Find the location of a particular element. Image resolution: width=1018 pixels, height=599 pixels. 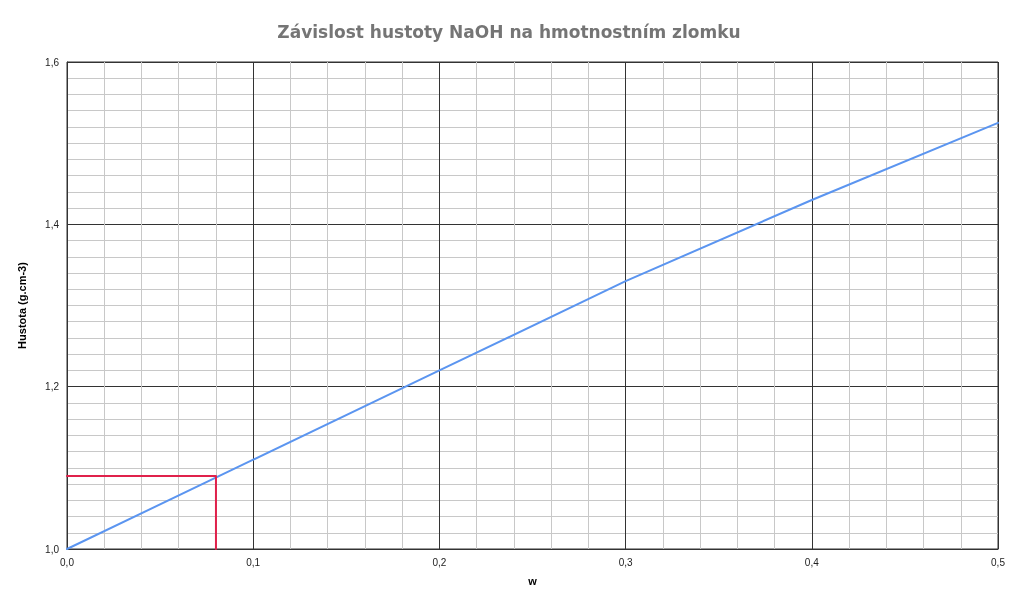

y-tick-label: 1,2 is located at coordinates (52, 387).